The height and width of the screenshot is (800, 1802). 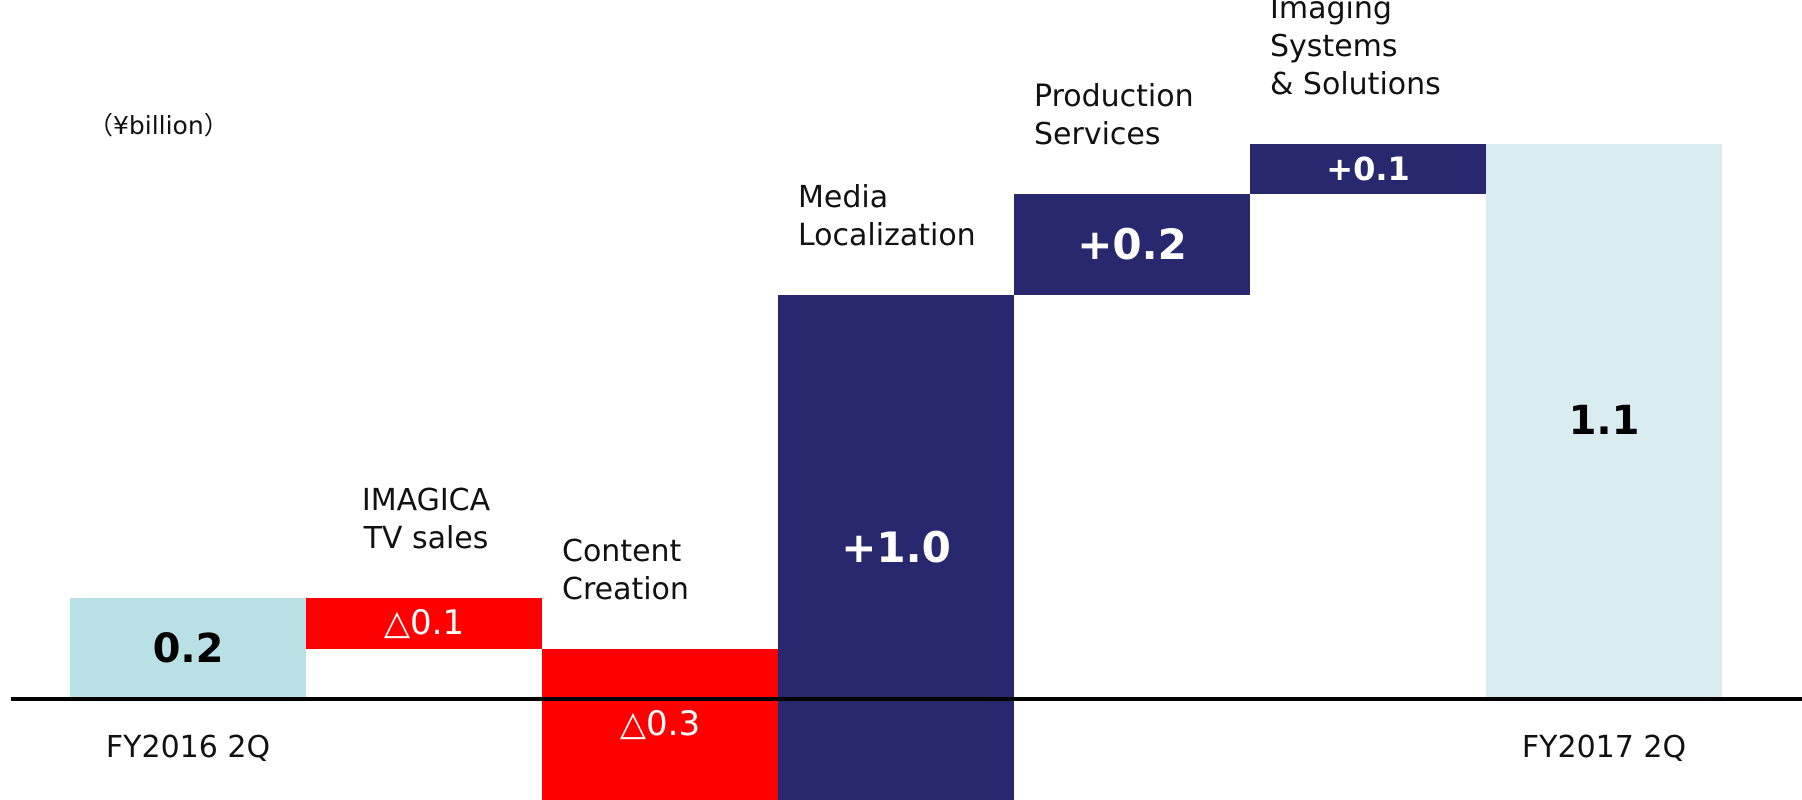 I want to click on value-label: +0.1, so click(x=1368, y=168).